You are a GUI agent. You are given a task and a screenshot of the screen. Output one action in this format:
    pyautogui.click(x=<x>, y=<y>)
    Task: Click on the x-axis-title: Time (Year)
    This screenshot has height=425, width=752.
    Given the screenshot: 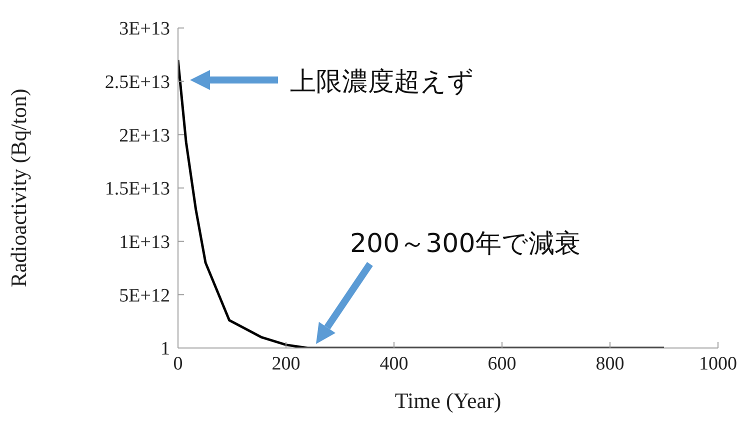 What is the action you would take?
    pyautogui.click(x=448, y=400)
    